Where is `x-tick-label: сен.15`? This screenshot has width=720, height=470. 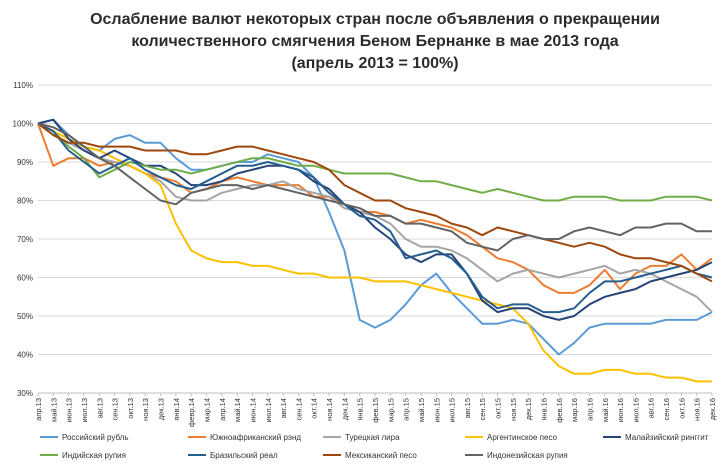
x-tick-label: сен.15 is located at coordinates (482, 409).